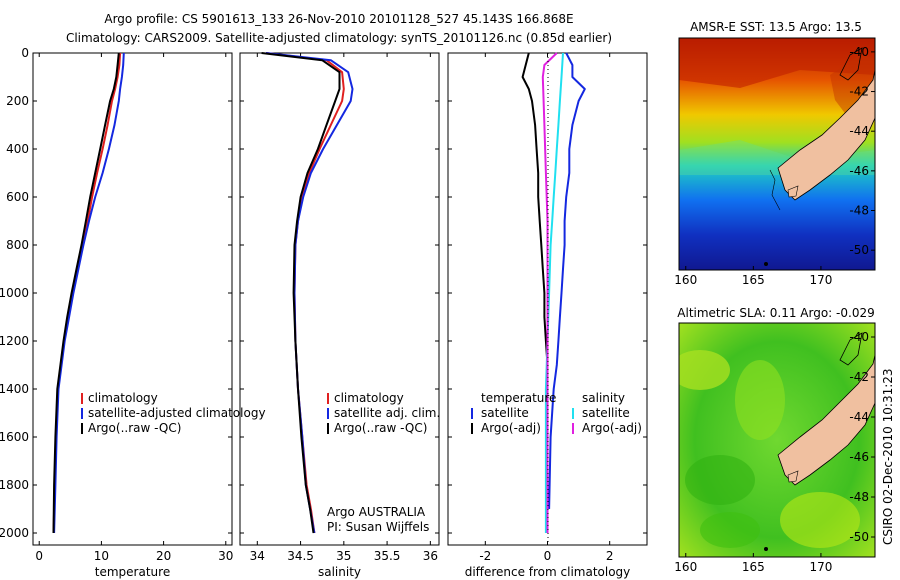 This screenshot has width=900, height=580. Describe the element at coordinates (548, 556) in the screenshot. I see `difference-xtick-label: 0` at that location.